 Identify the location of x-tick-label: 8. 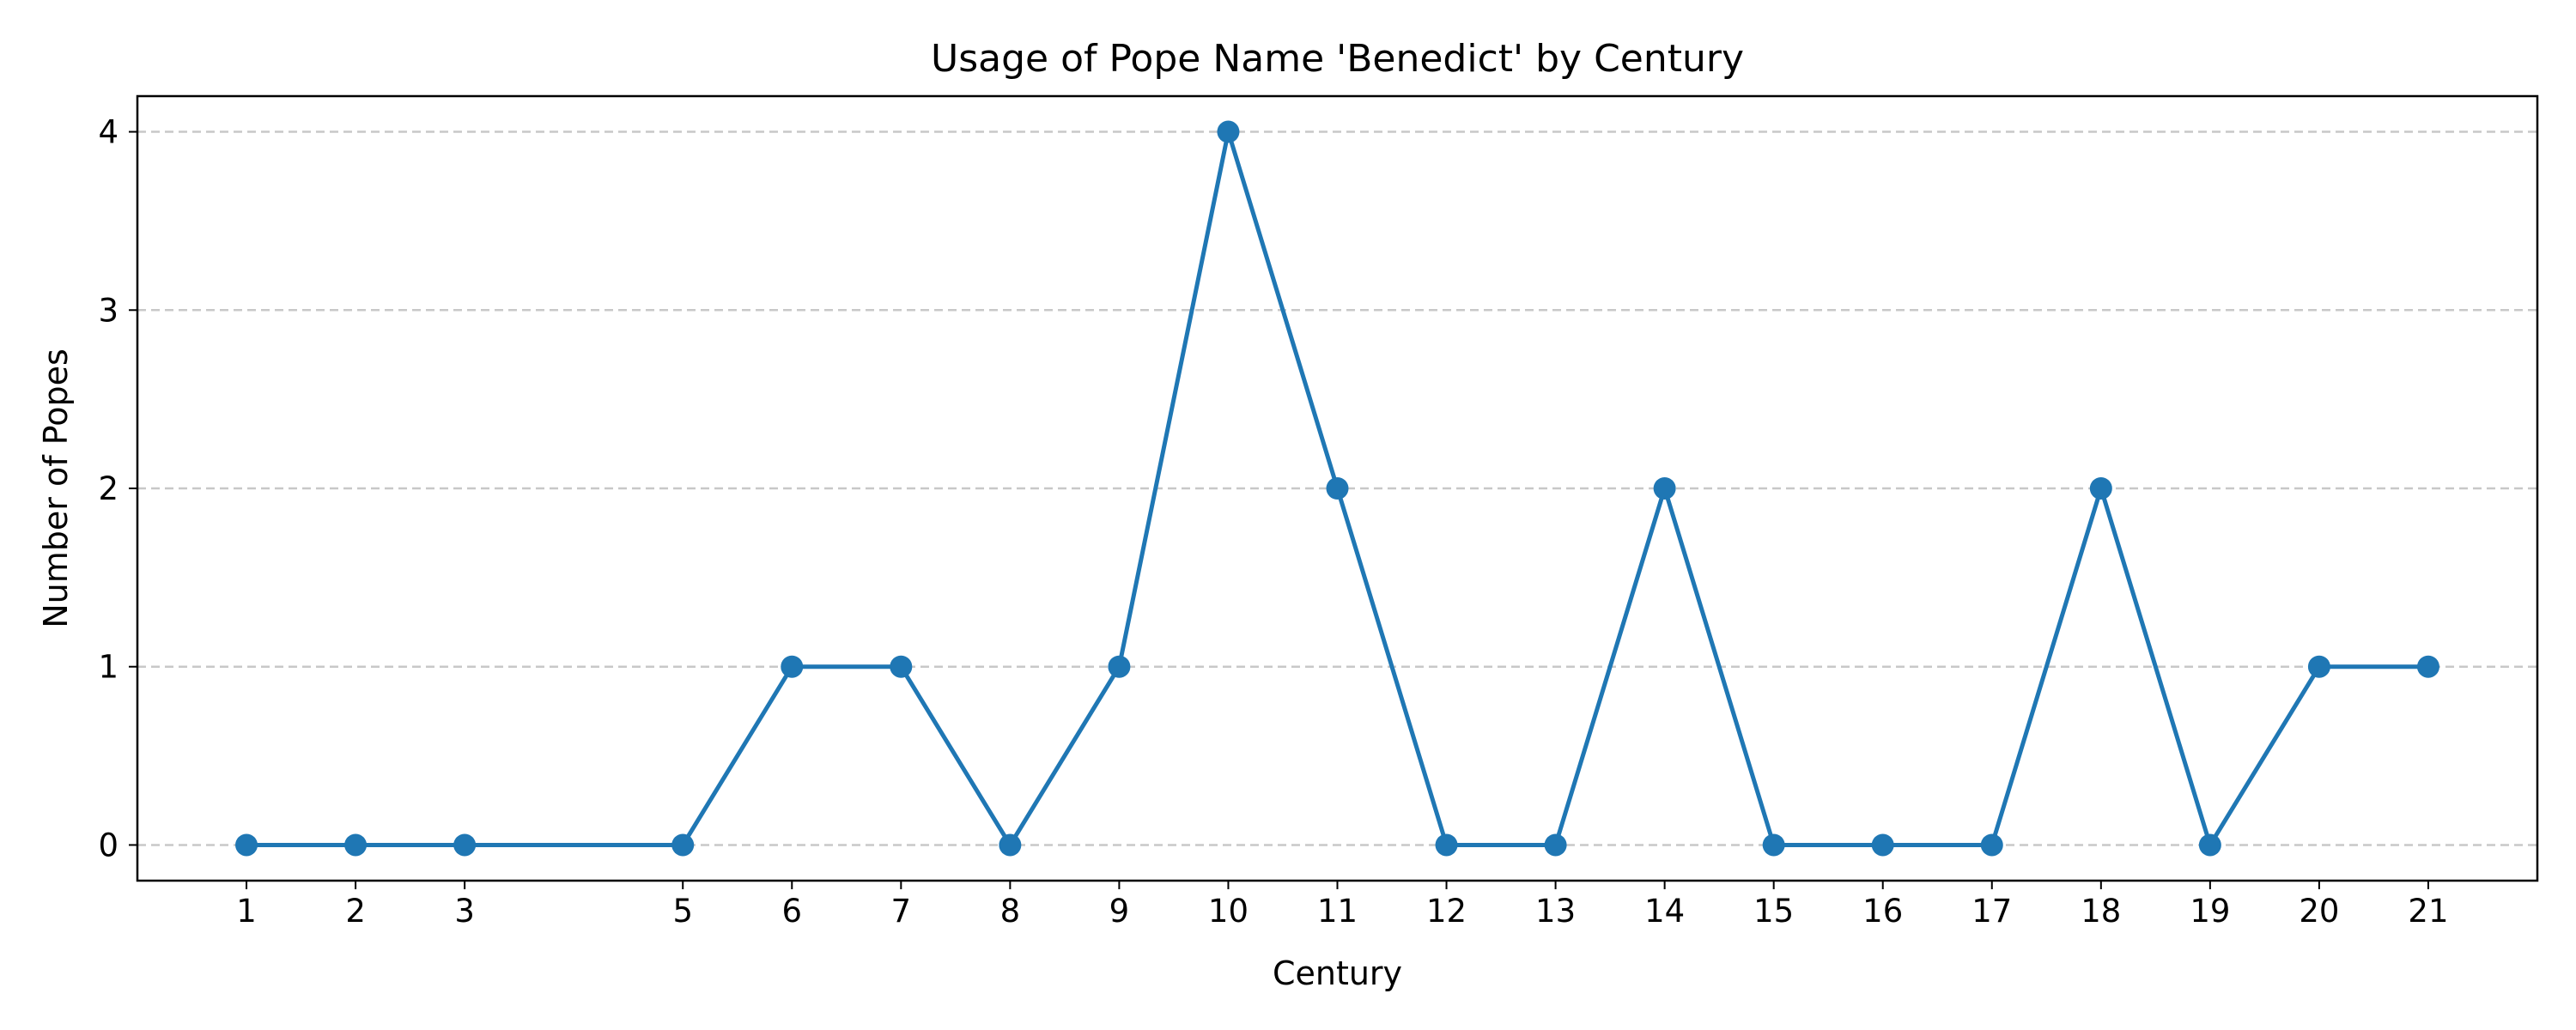
(1010, 911).